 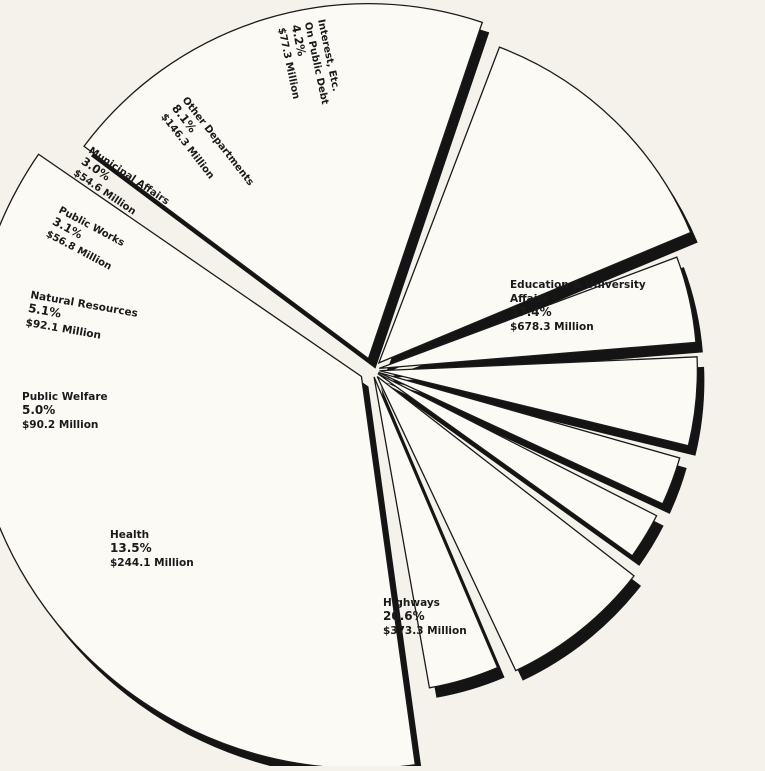 I want to click on slice-name-label: Affairs, so click(x=529, y=299).